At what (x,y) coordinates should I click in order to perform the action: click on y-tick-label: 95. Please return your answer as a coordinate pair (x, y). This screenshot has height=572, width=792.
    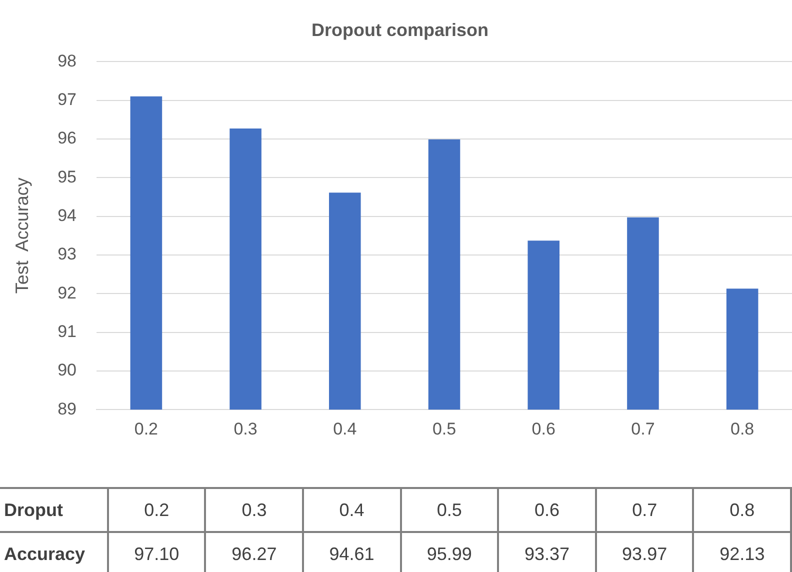
    Looking at the image, I should click on (67, 176).